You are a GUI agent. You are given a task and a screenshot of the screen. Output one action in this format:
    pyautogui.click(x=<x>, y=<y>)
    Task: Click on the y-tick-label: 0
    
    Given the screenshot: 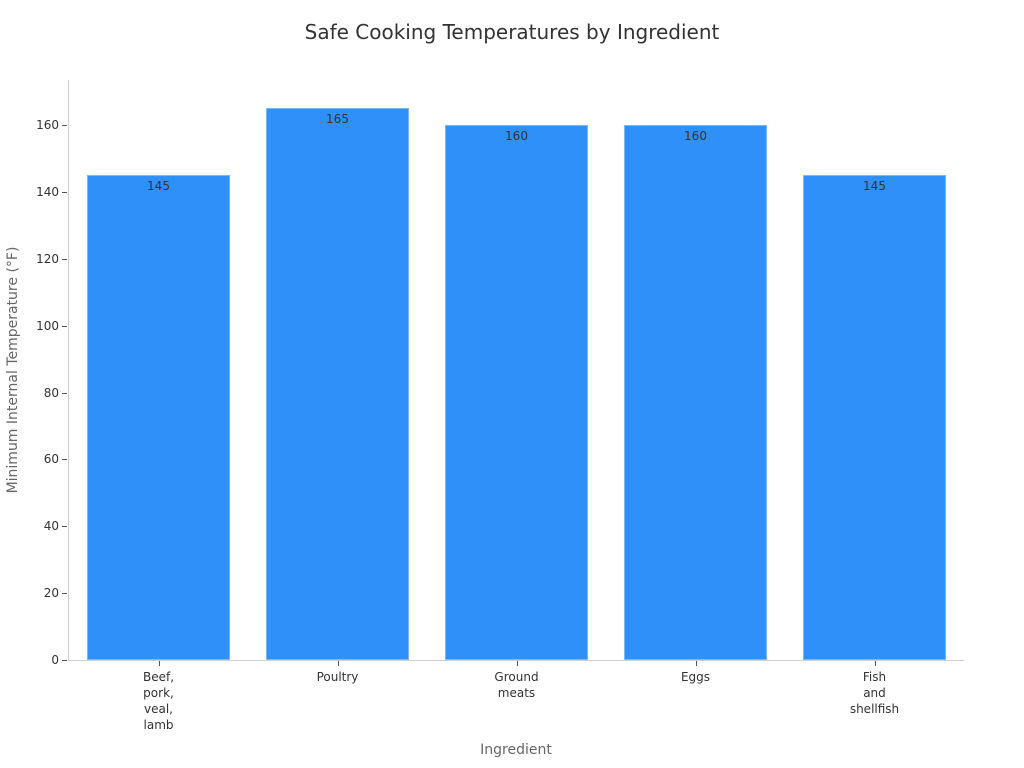 What is the action you would take?
    pyautogui.click(x=55, y=660)
    